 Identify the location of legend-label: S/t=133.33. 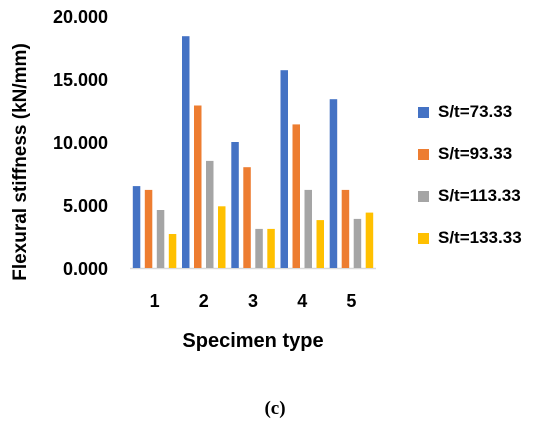
(480, 237).